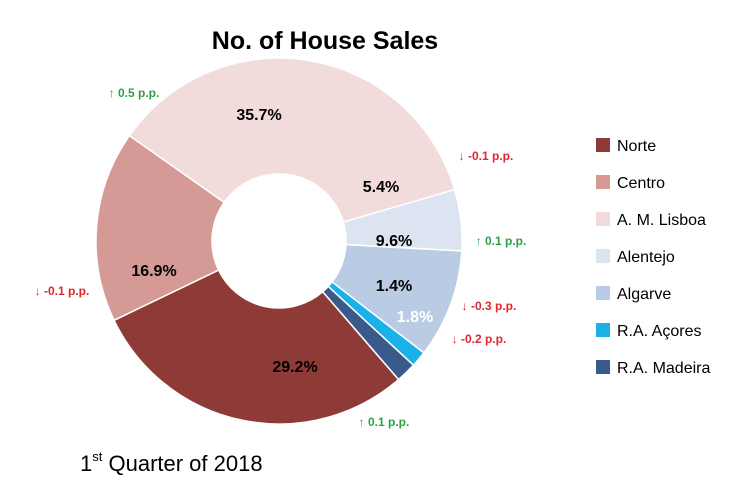 The image size is (750, 489). Describe the element at coordinates (636, 146) in the screenshot. I see `legend-label: Norte` at that location.